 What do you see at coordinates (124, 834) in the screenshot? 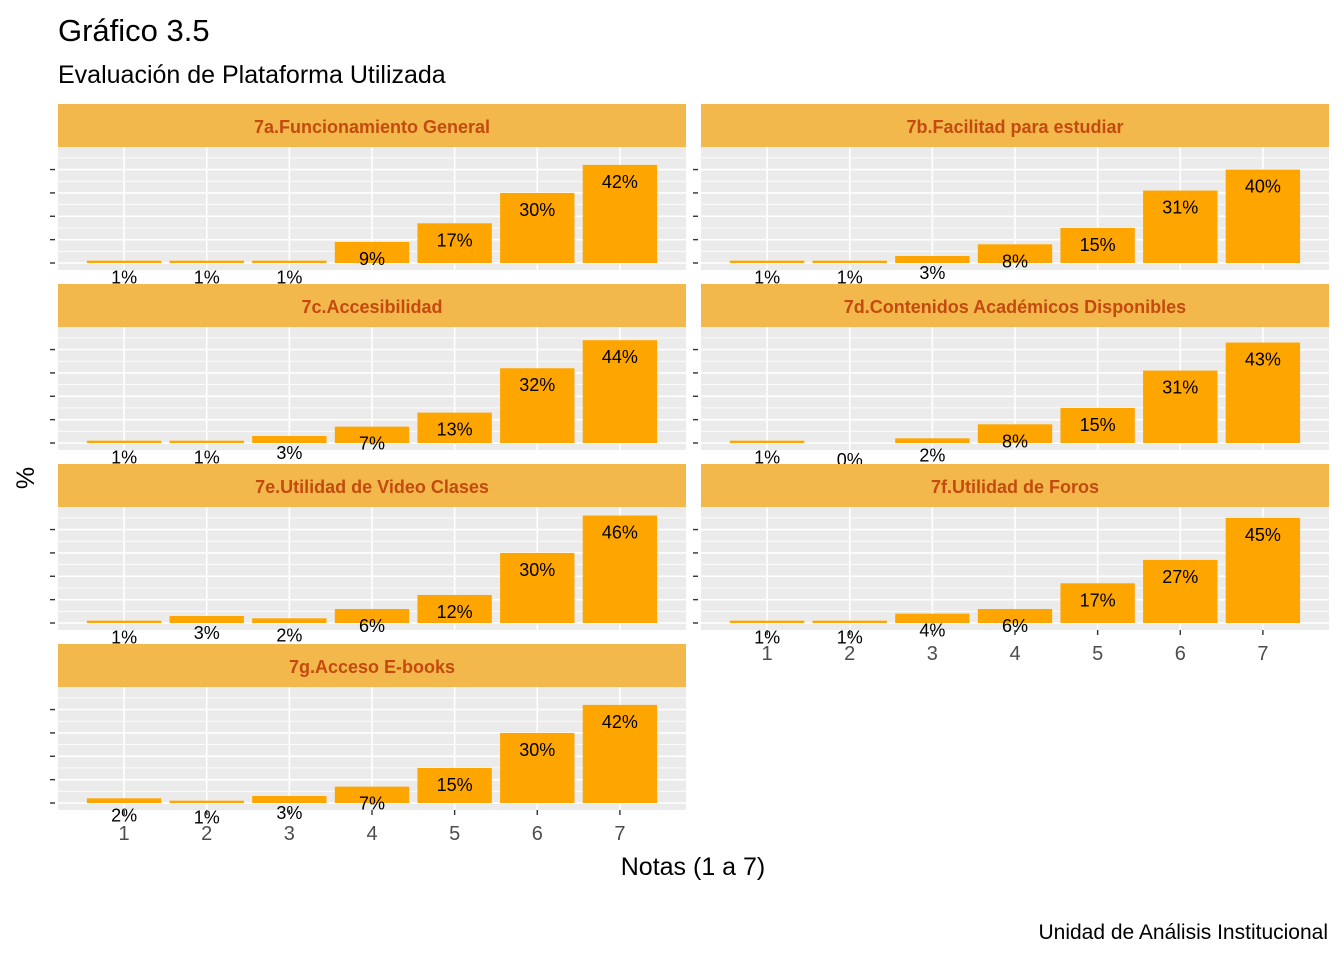
I see `x-tick-label: 1` at bounding box center [124, 834].